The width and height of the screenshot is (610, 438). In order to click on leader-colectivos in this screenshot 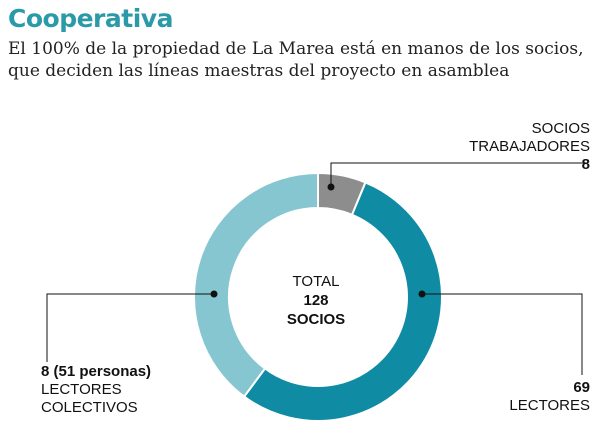, I will do `click(130, 327)`.